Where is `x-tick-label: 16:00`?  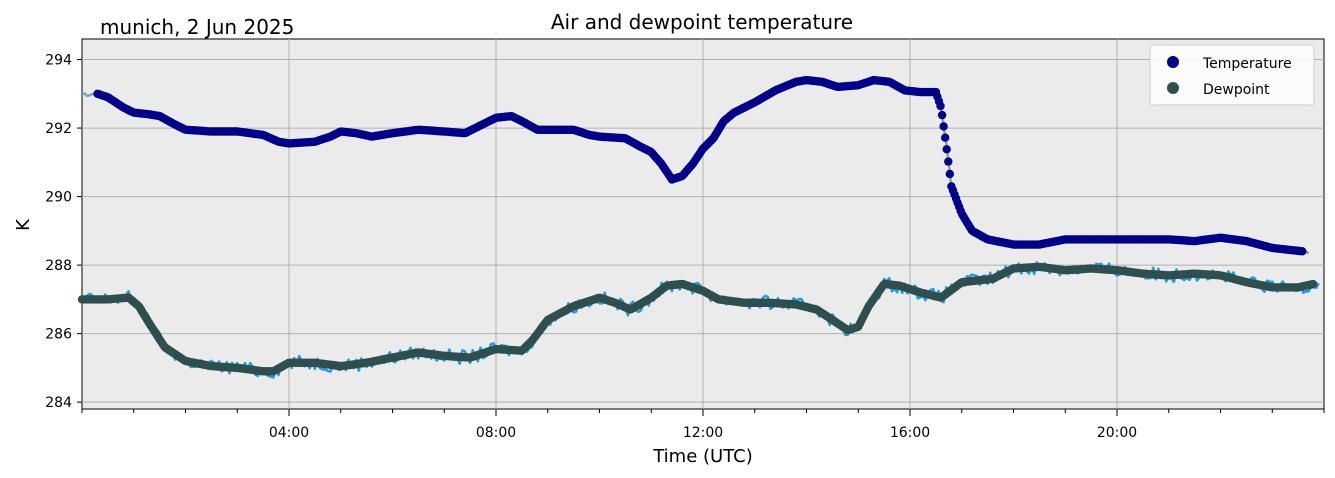 x-tick-label: 16:00 is located at coordinates (910, 433).